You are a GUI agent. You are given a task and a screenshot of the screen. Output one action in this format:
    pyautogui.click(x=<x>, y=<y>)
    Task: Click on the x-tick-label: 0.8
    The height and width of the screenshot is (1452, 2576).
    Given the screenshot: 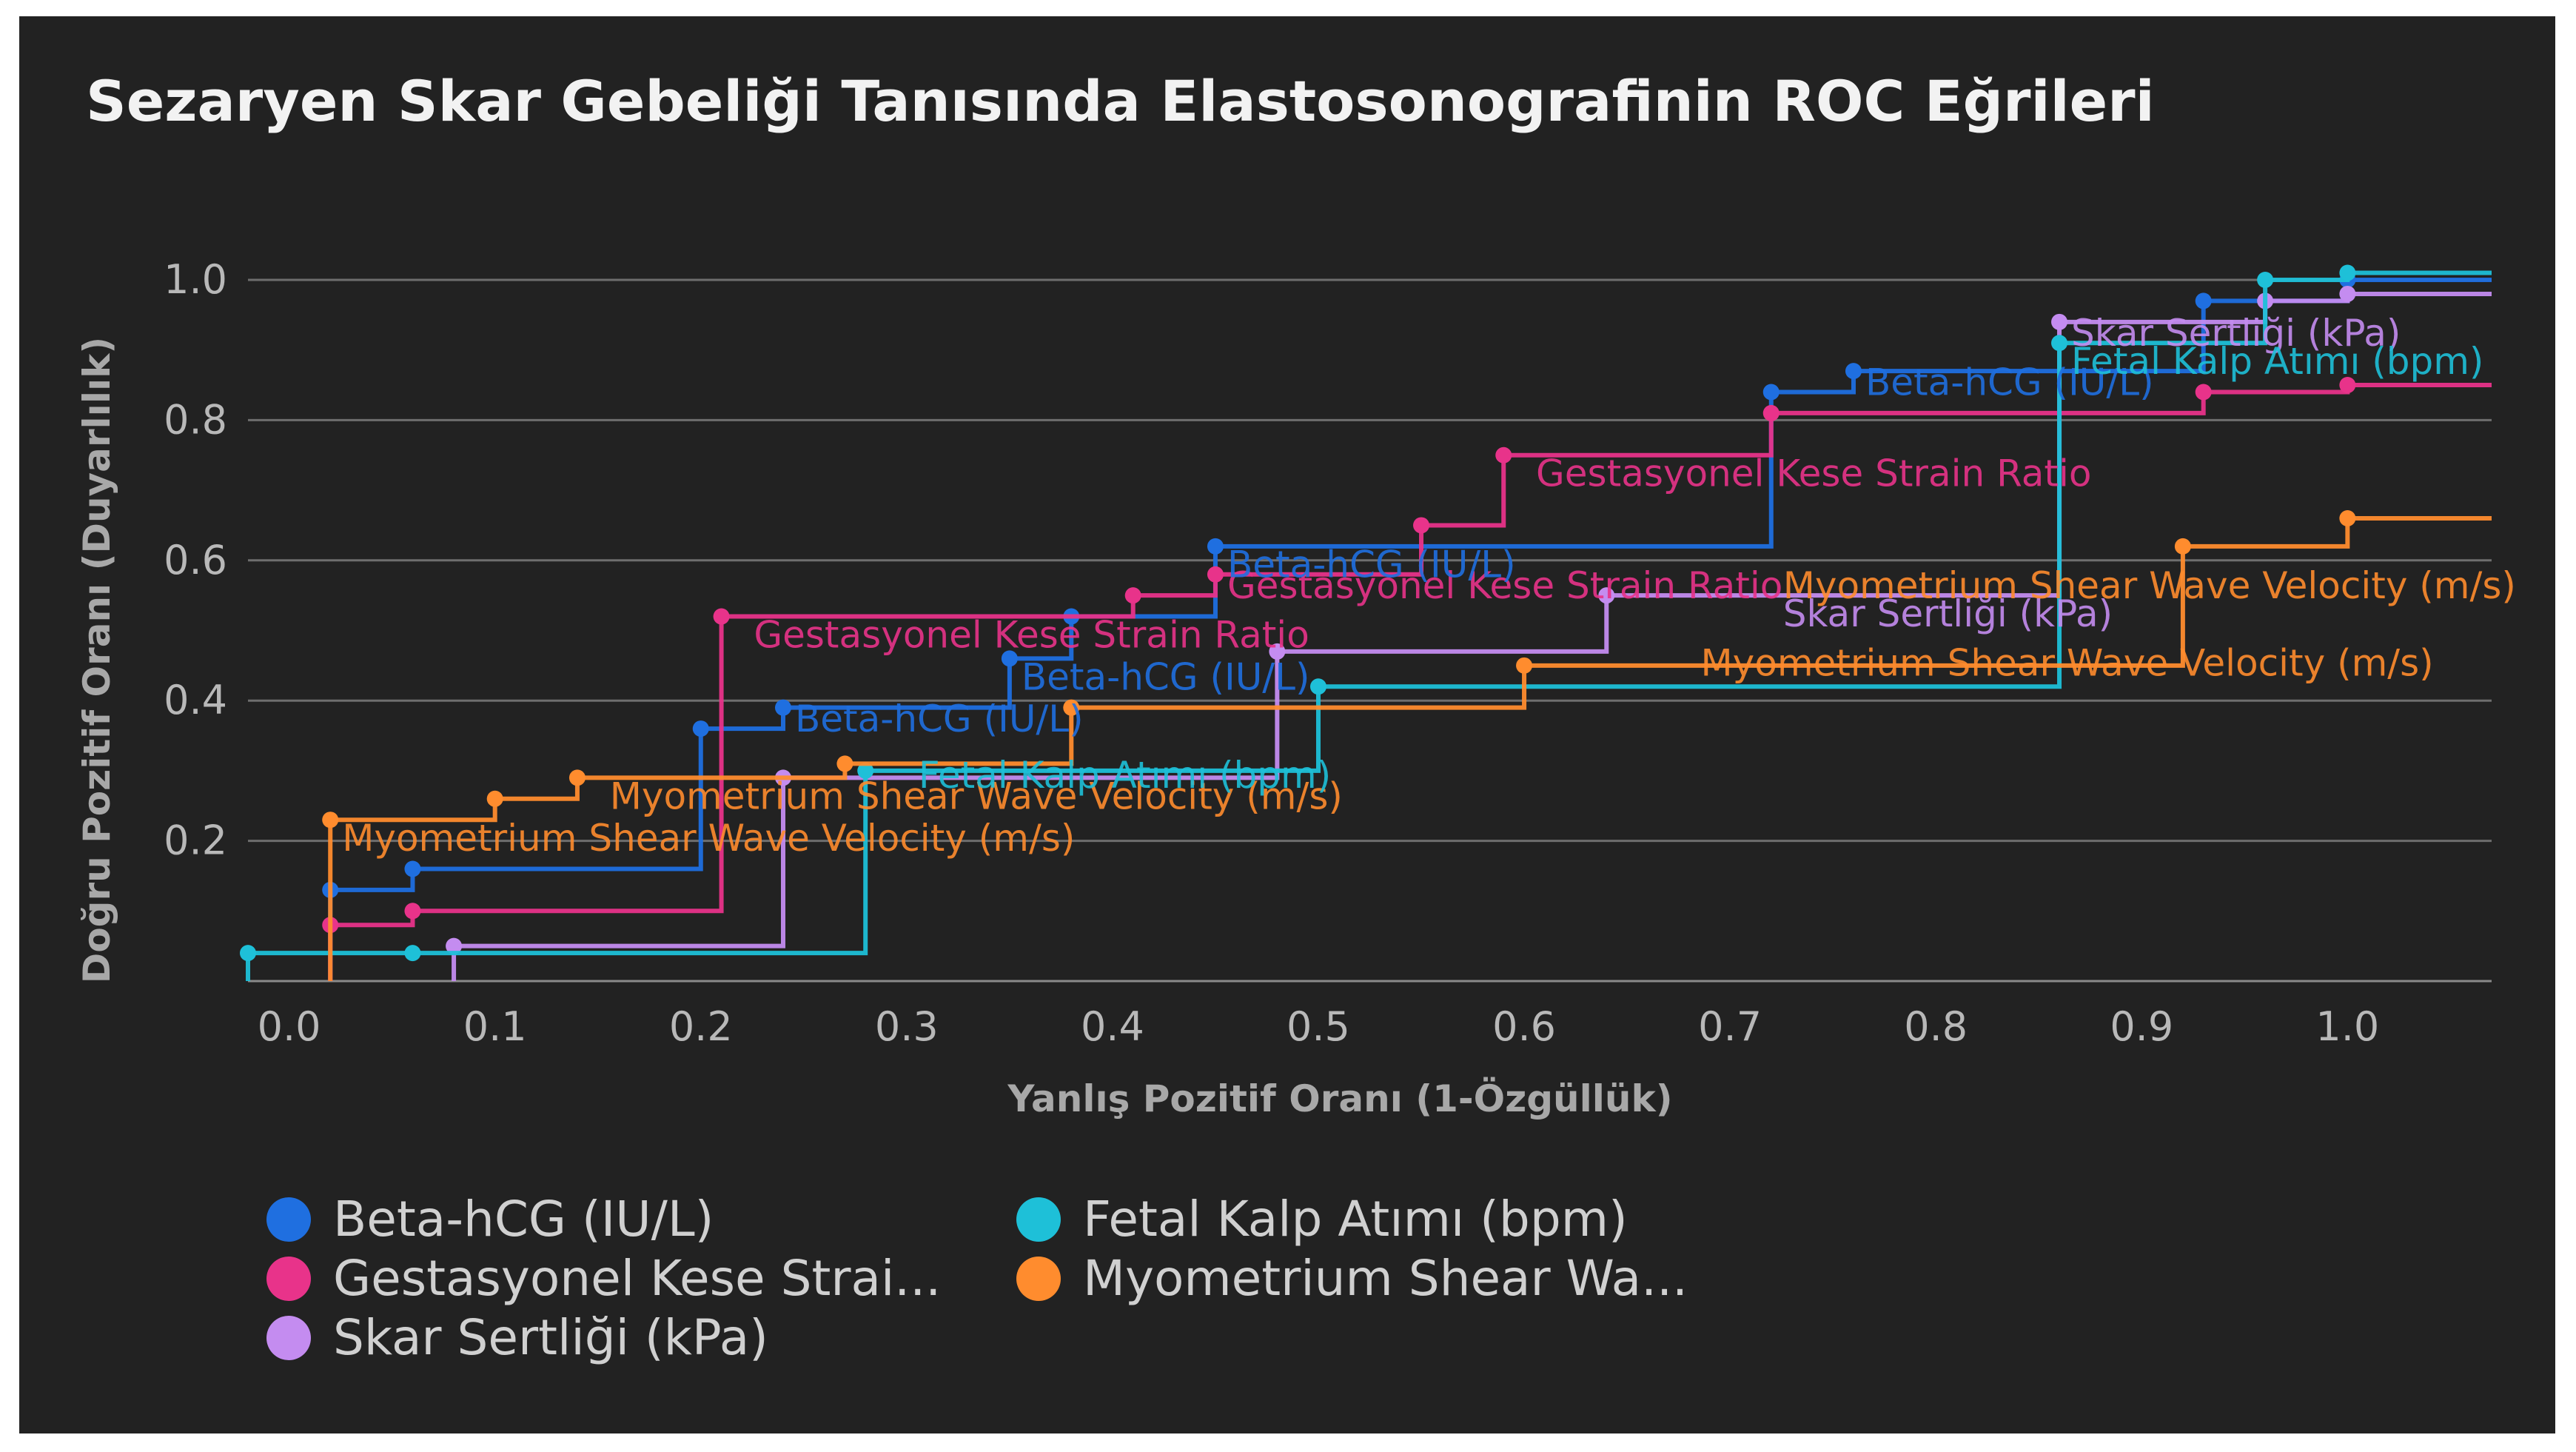 What is the action you would take?
    pyautogui.click(x=1936, y=1027)
    